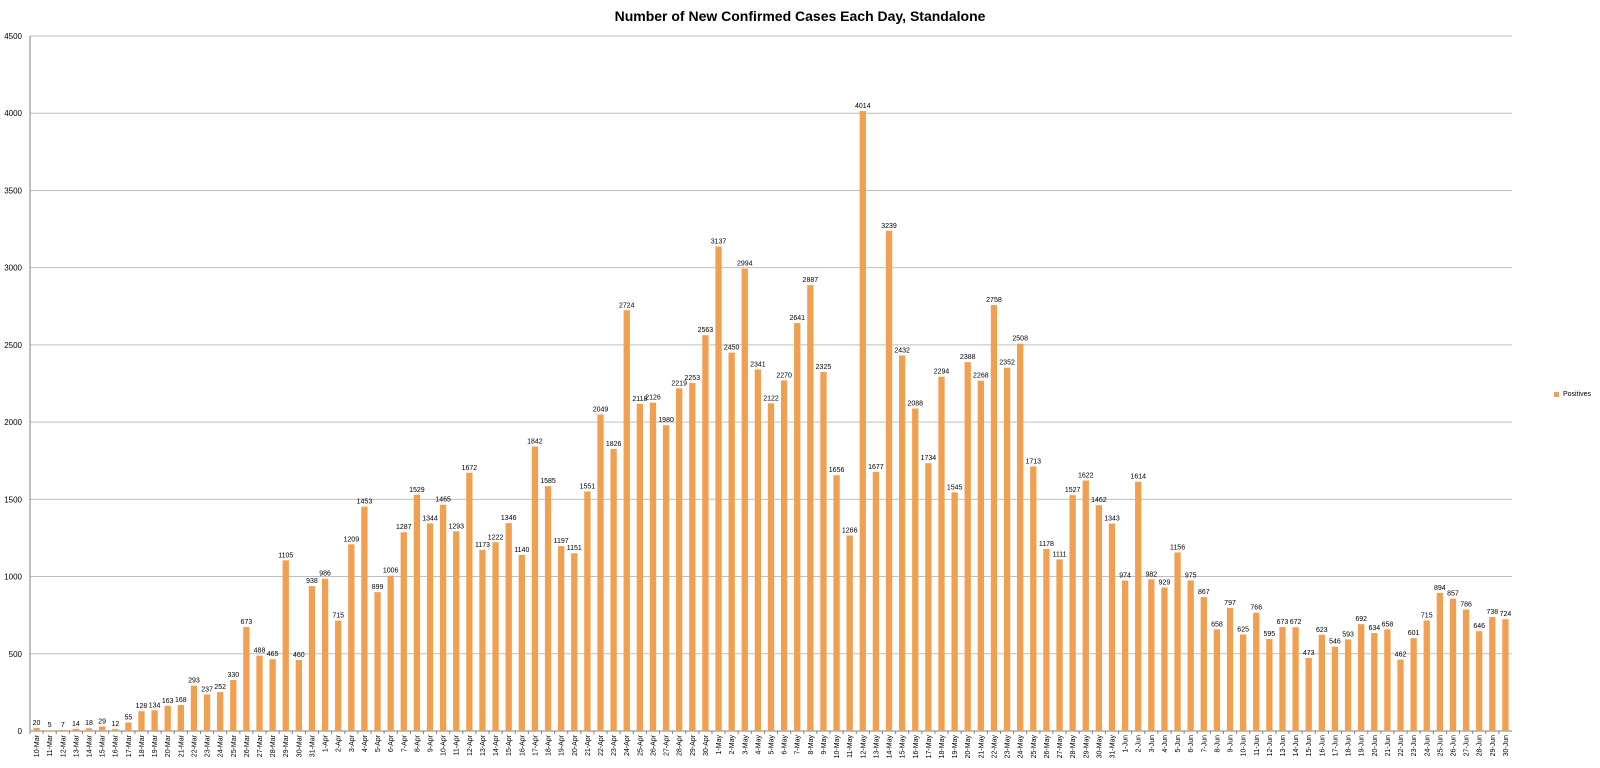 The width and height of the screenshot is (1600, 768). What do you see at coordinates (1230, 603) in the screenshot?
I see `data-label: 797` at bounding box center [1230, 603].